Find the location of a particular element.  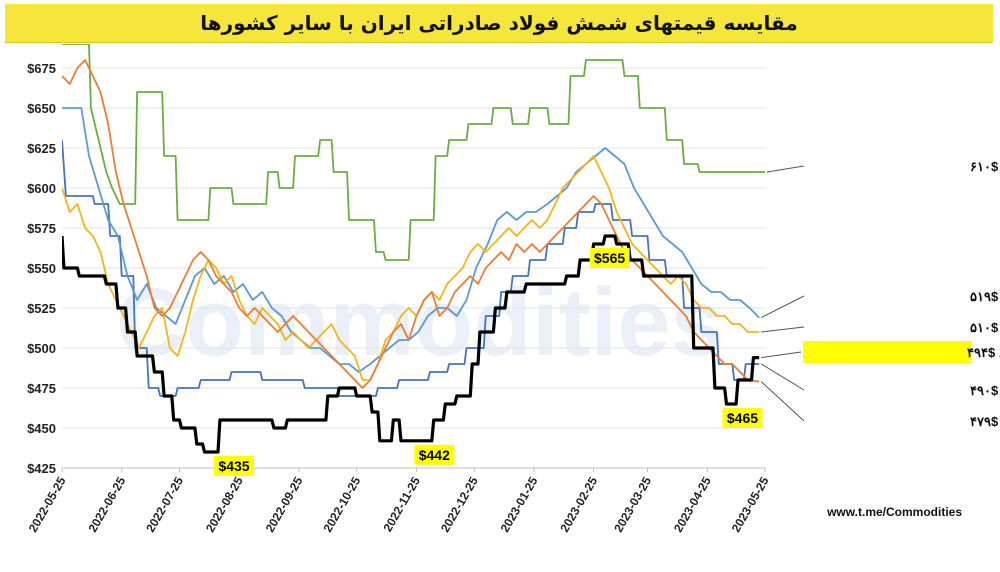

x-tick-label: 2022-10-25 is located at coordinates (341, 504).